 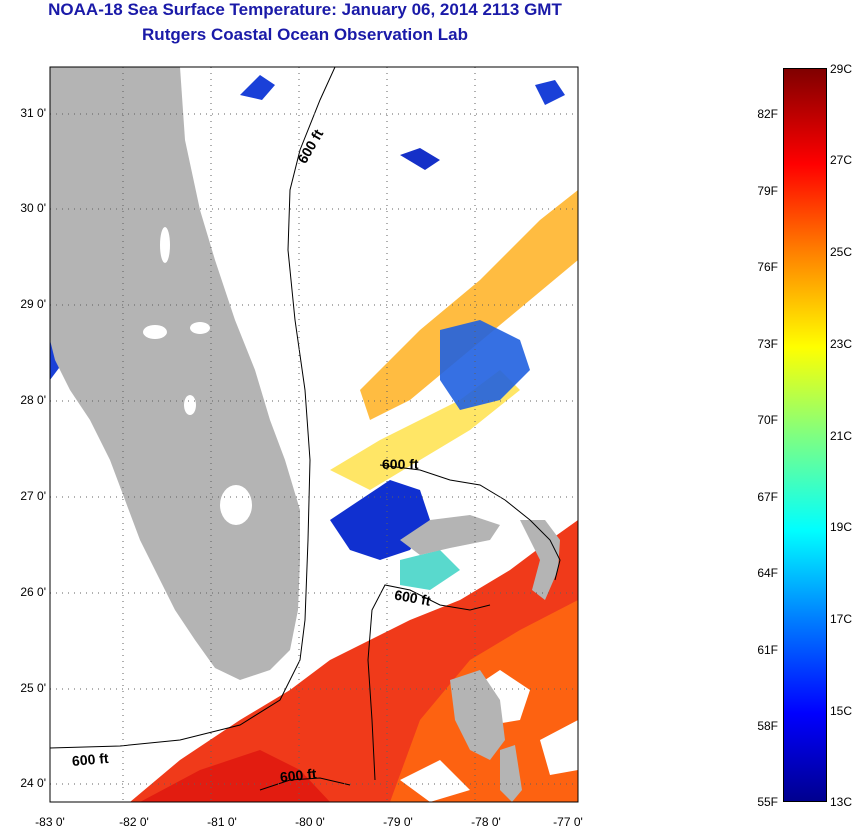 What do you see at coordinates (841, 160) in the screenshot?
I see `colorbar-c-label: 27C` at bounding box center [841, 160].